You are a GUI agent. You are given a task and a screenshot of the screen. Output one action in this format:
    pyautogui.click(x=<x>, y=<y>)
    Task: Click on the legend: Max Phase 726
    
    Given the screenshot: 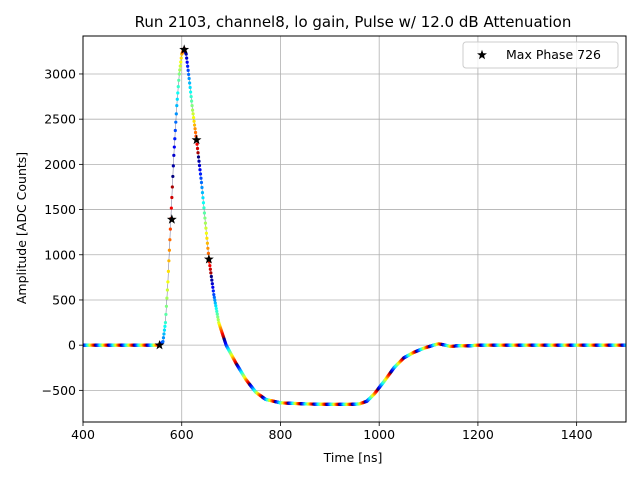 What is the action you would take?
    pyautogui.click(x=540, y=55)
    